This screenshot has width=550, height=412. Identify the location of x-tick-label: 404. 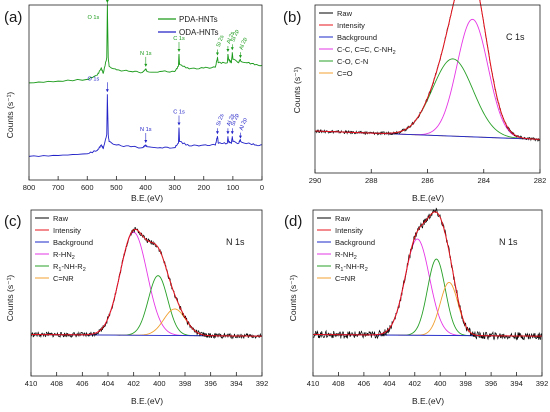
(108, 383).